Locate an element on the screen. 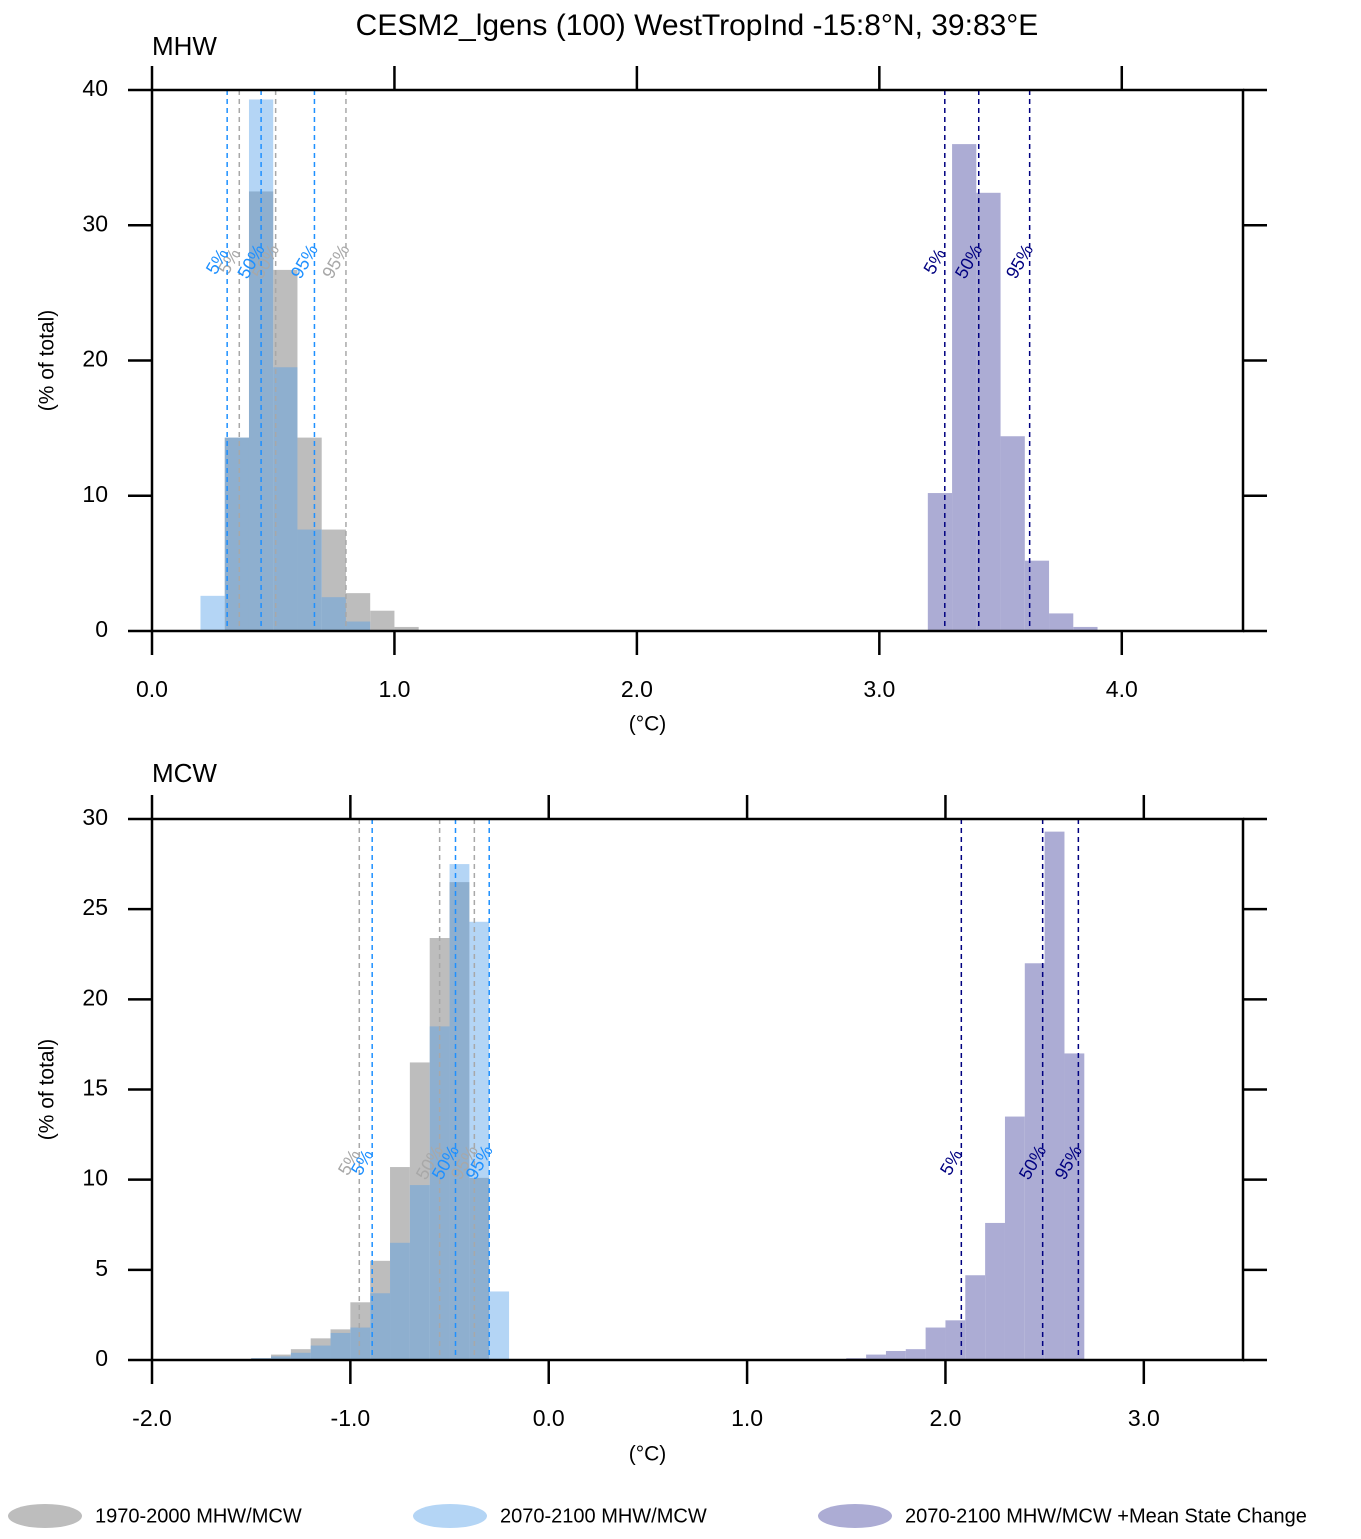 The height and width of the screenshot is (1539, 1361). legend-label: 1970-2000 MHW/MCW is located at coordinates (198, 1516).